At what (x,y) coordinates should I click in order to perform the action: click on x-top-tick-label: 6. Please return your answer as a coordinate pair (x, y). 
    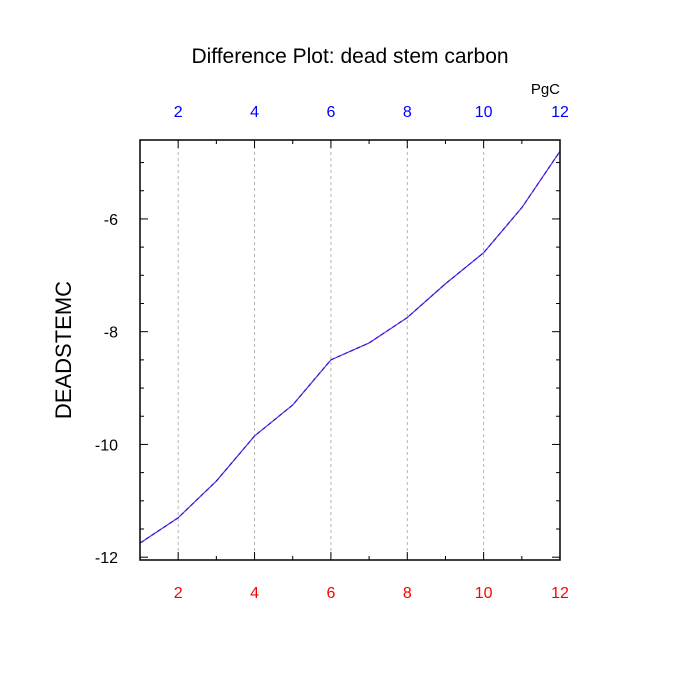
    Looking at the image, I should click on (330, 112).